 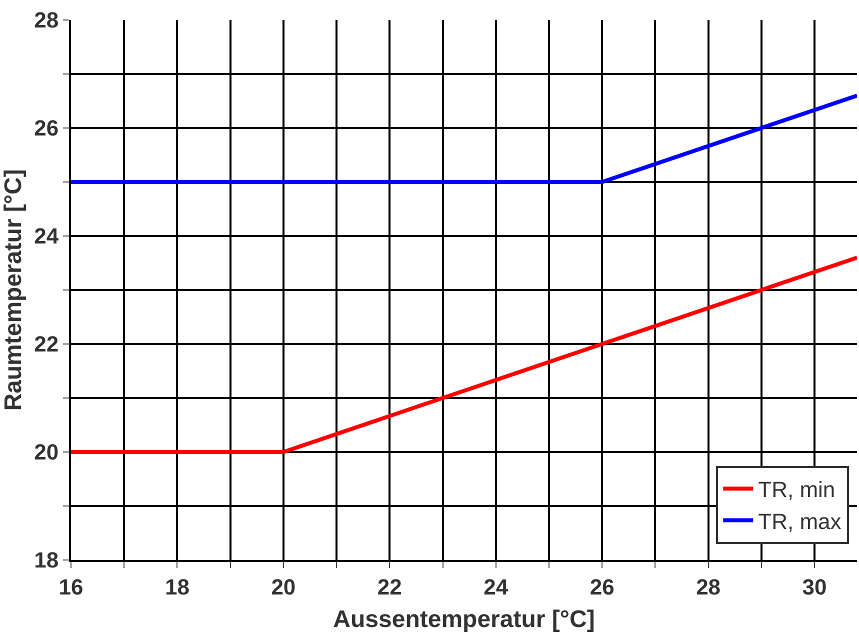 I want to click on y-tick-label: 20, so click(x=46, y=452).